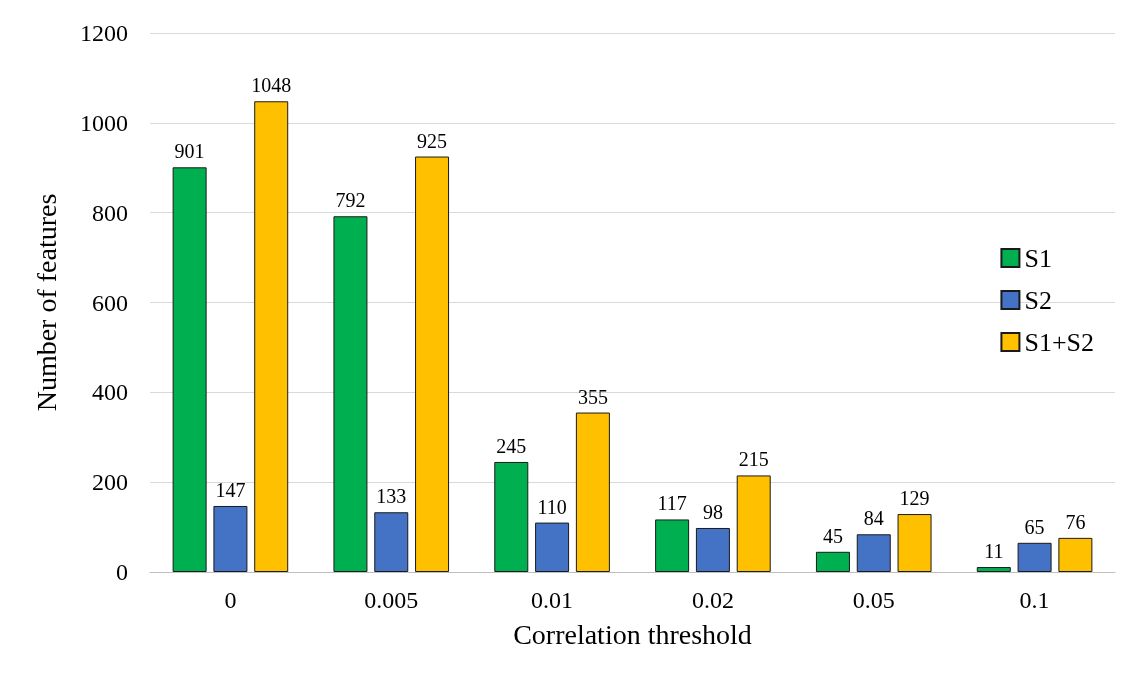 The image size is (1139, 691). I want to click on data-label: 110, so click(552, 506).